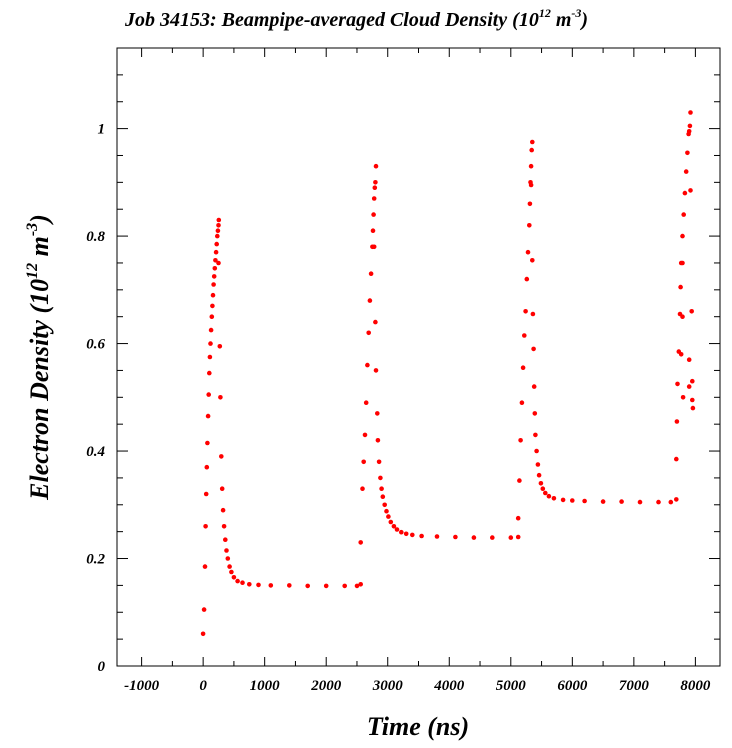 This screenshot has height=748, width=732. I want to click on y-tick-label: 0, so click(102, 667).